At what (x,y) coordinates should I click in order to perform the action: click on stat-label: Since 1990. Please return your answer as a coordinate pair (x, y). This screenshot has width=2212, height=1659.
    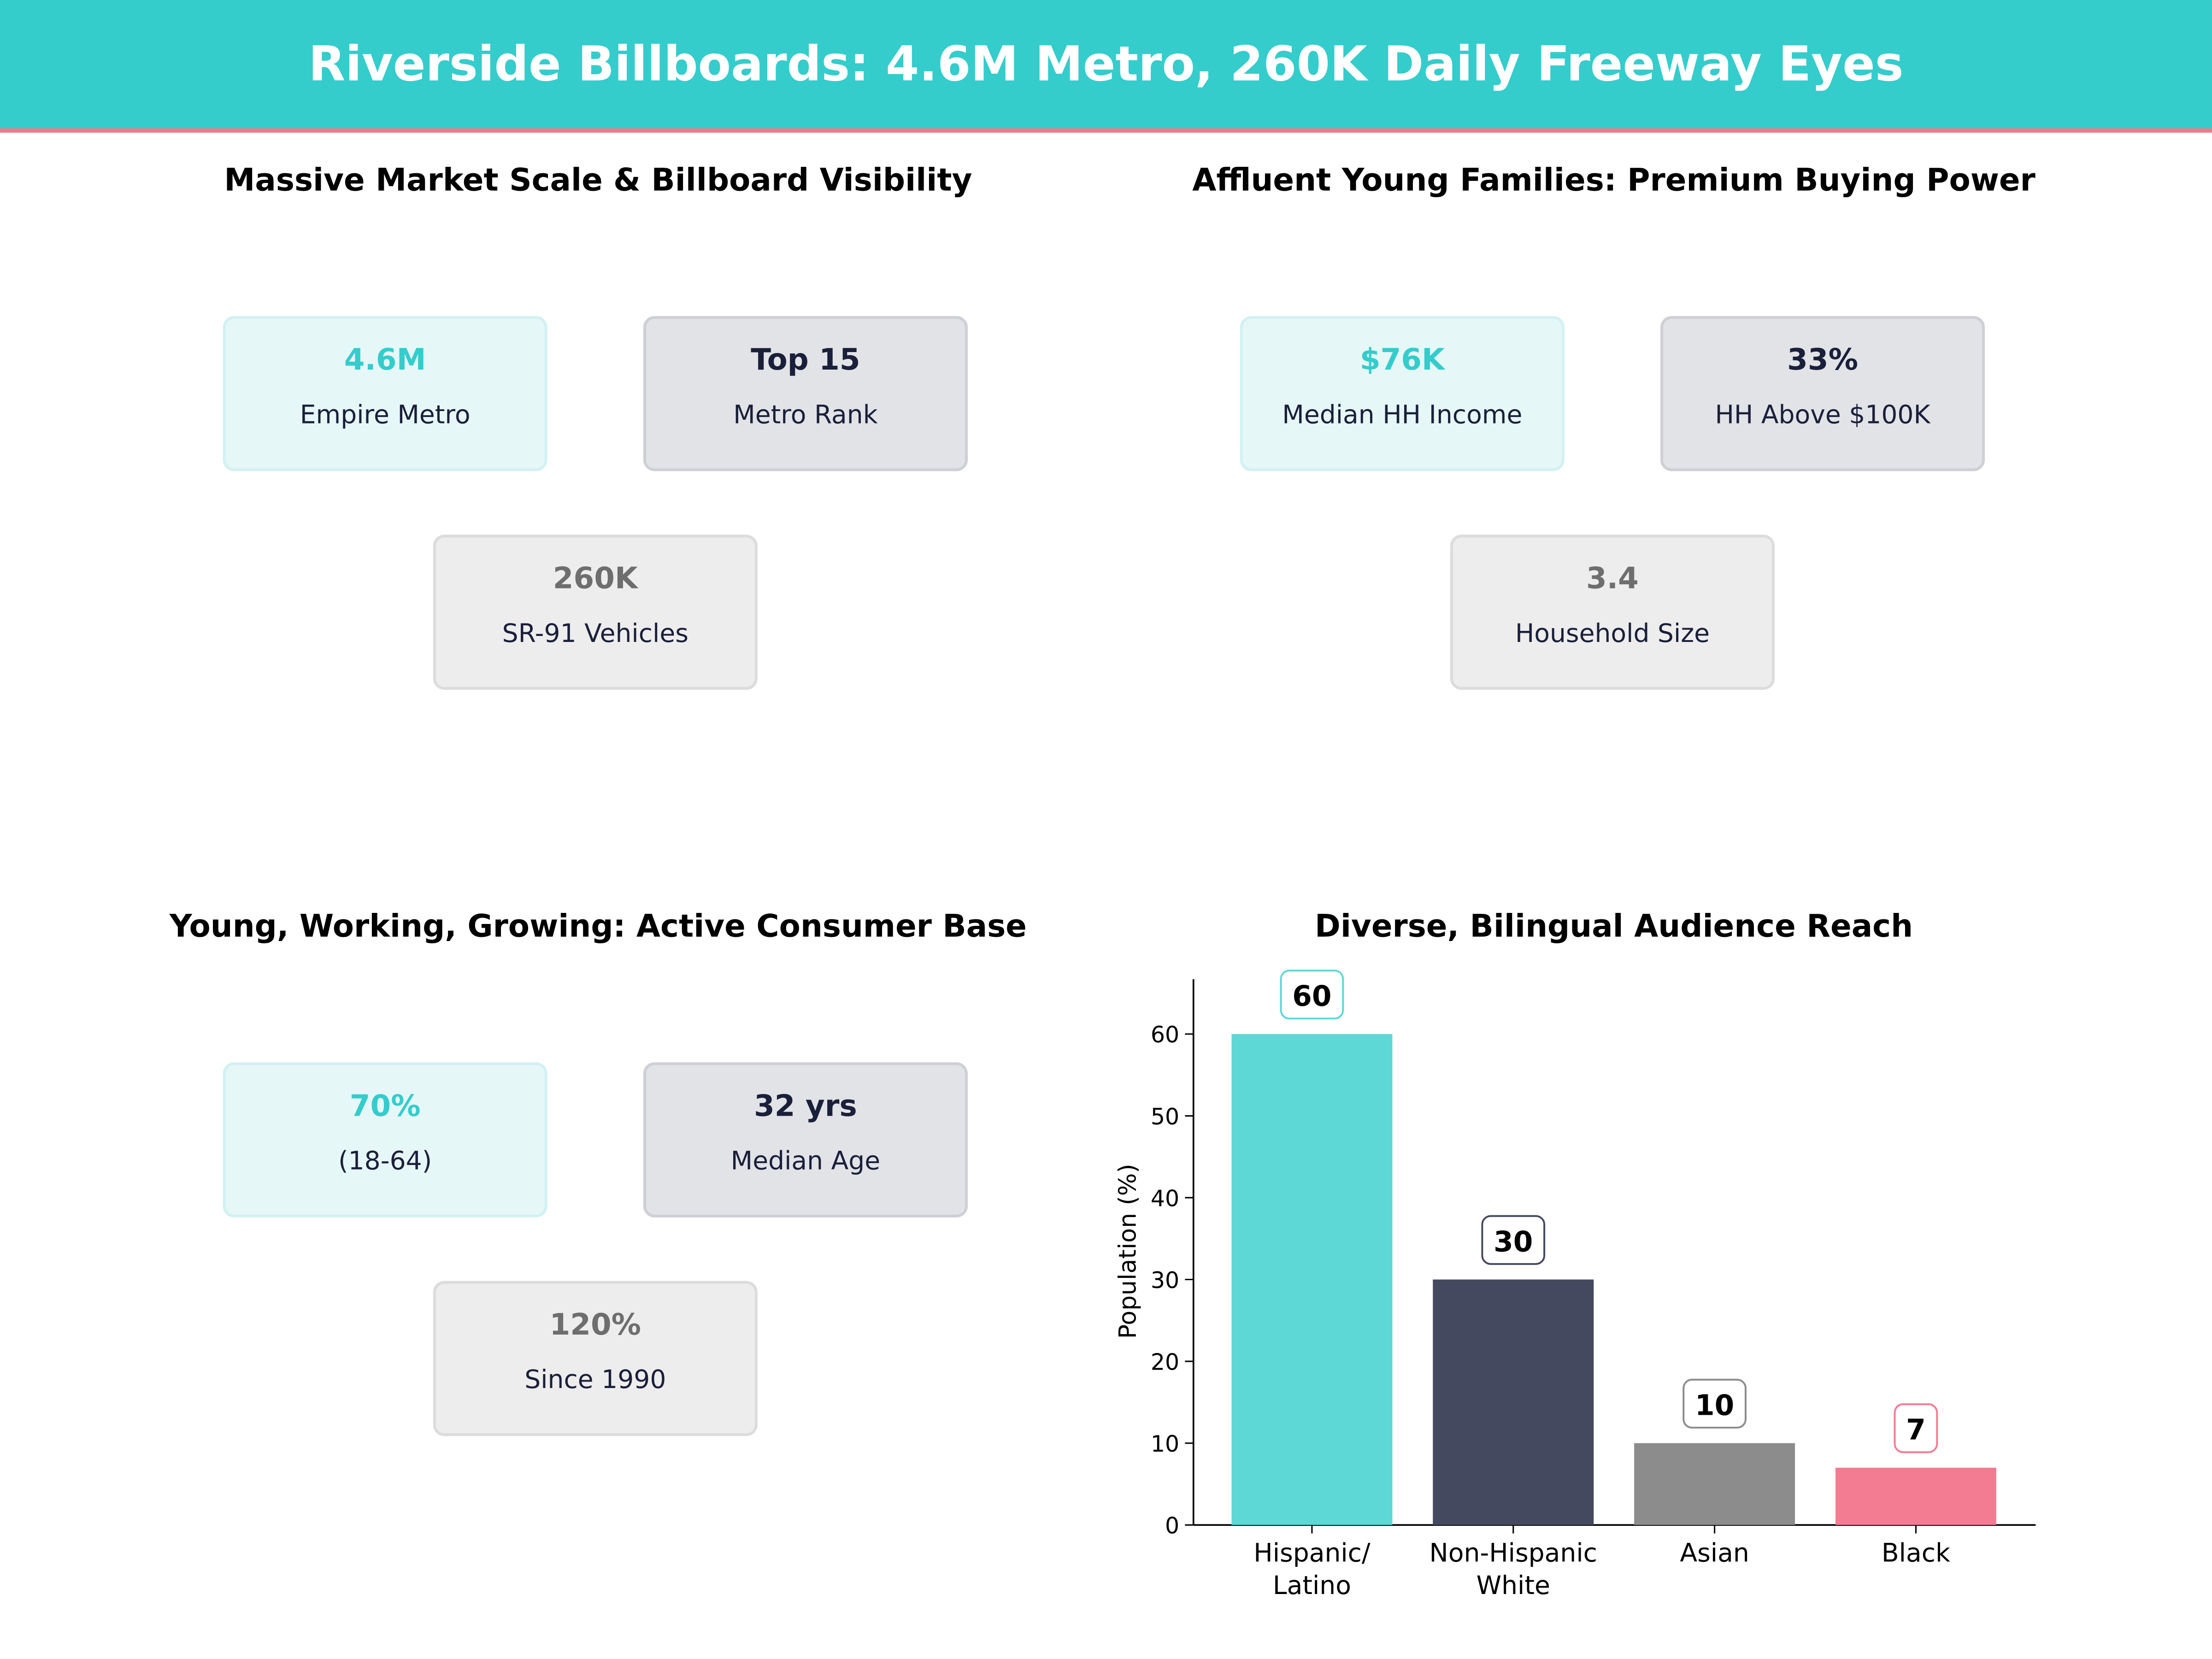
    Looking at the image, I should click on (595, 1380).